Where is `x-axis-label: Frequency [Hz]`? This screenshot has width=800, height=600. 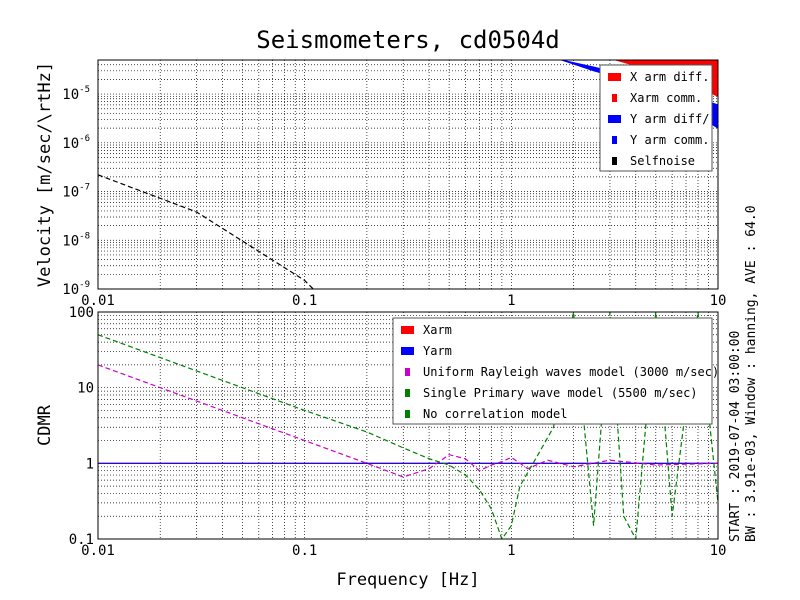 x-axis-label: Frequency [Hz] is located at coordinates (407, 580).